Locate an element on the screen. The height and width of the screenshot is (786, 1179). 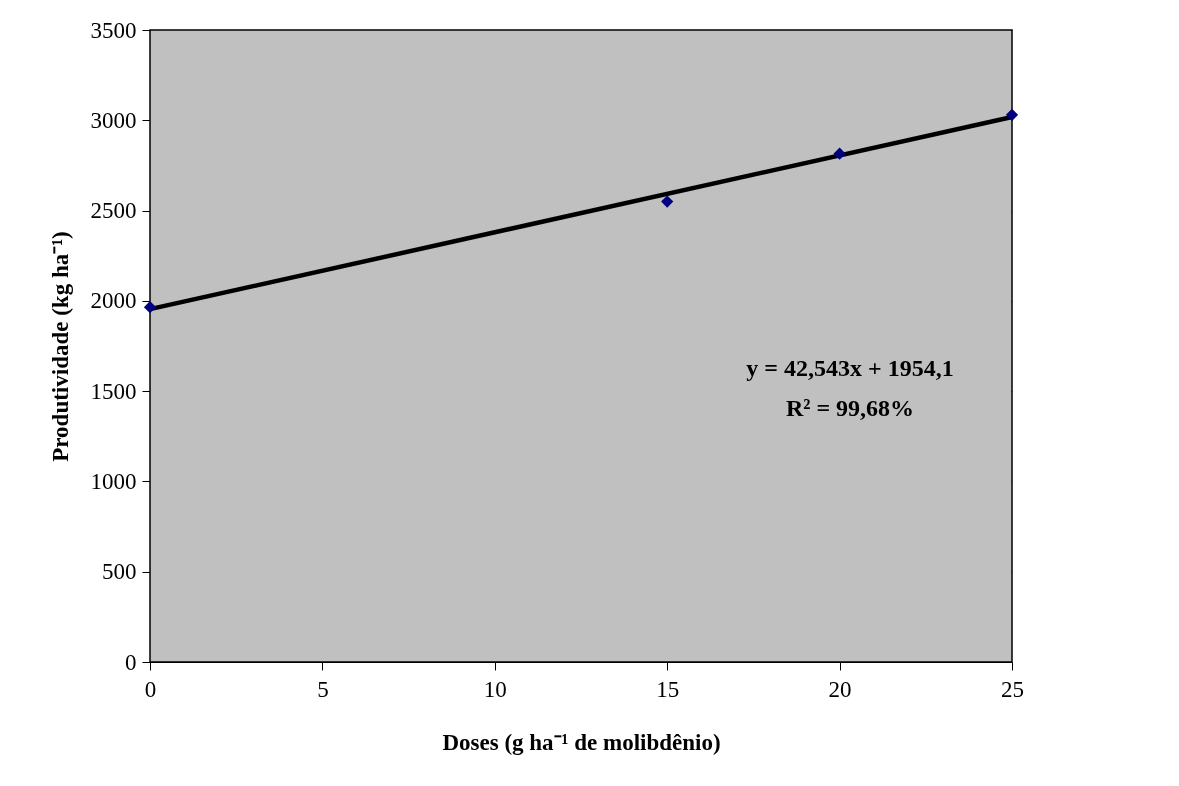
y-axis-title: Produtividade (kg ha⁻¹) is located at coordinates (60, 346).